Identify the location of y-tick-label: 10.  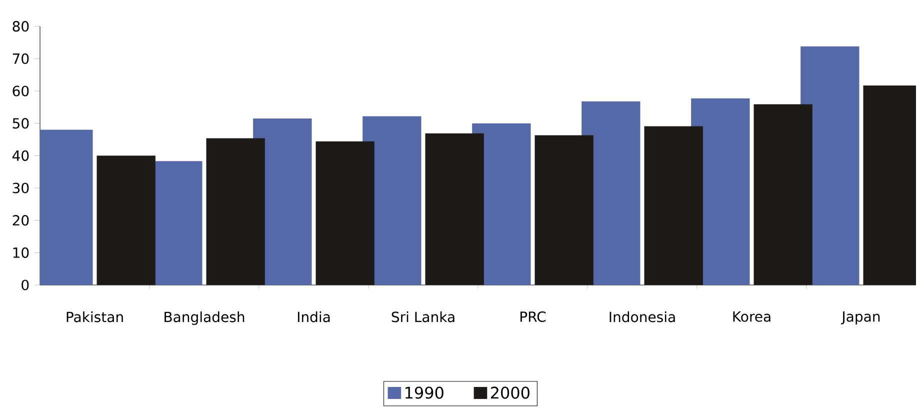
(21, 252).